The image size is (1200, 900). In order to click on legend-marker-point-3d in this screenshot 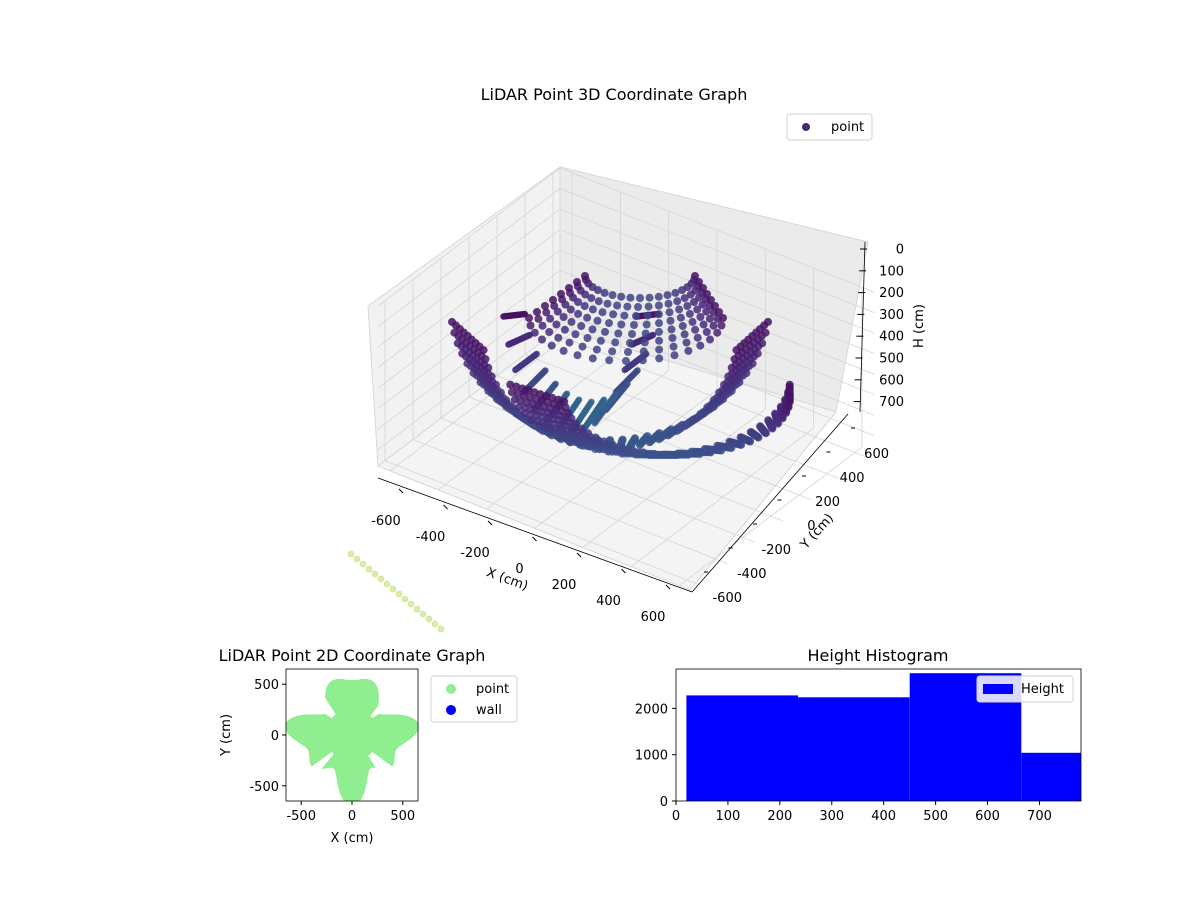, I will do `click(806, 127)`.